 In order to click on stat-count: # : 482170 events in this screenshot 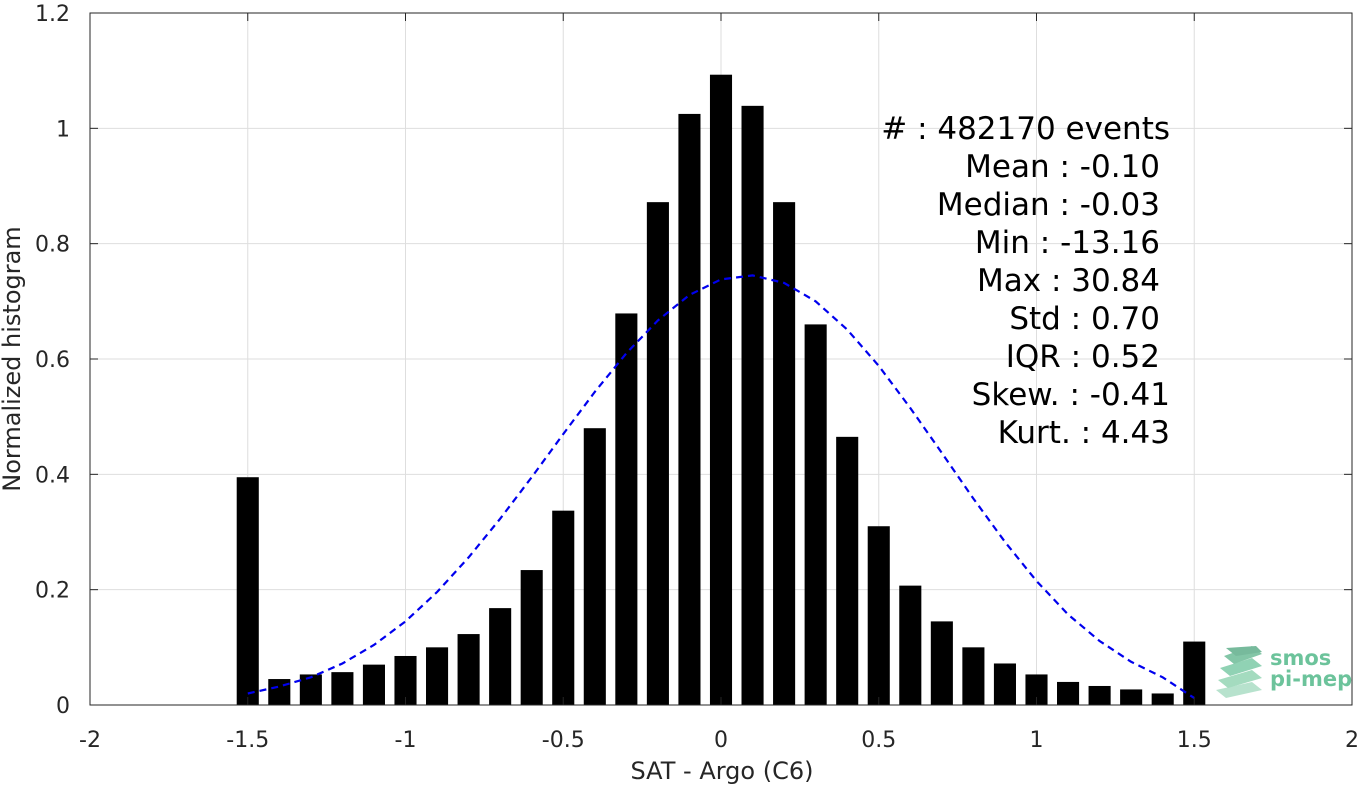, I will do `click(1025, 129)`.